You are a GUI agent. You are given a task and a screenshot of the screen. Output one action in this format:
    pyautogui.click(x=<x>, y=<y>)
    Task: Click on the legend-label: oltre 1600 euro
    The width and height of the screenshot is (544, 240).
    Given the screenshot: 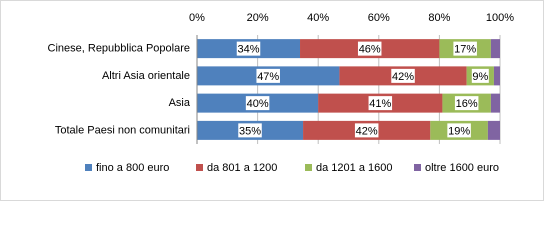 What is the action you would take?
    pyautogui.click(x=462, y=168)
    